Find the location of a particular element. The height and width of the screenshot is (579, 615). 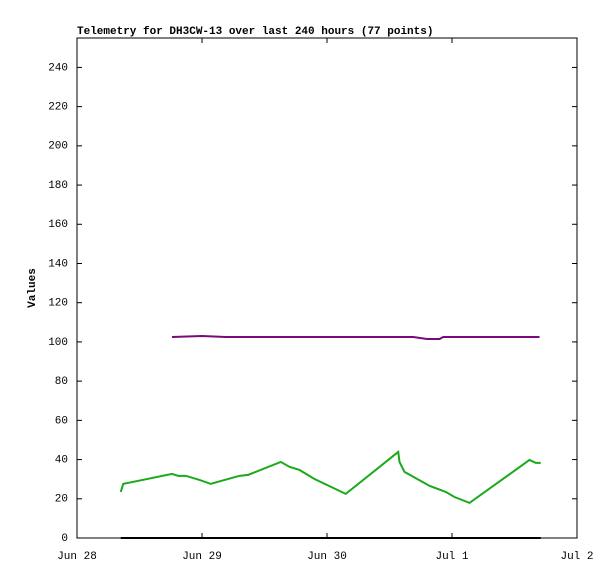

y-tick-label: 220 is located at coordinates (58, 108).